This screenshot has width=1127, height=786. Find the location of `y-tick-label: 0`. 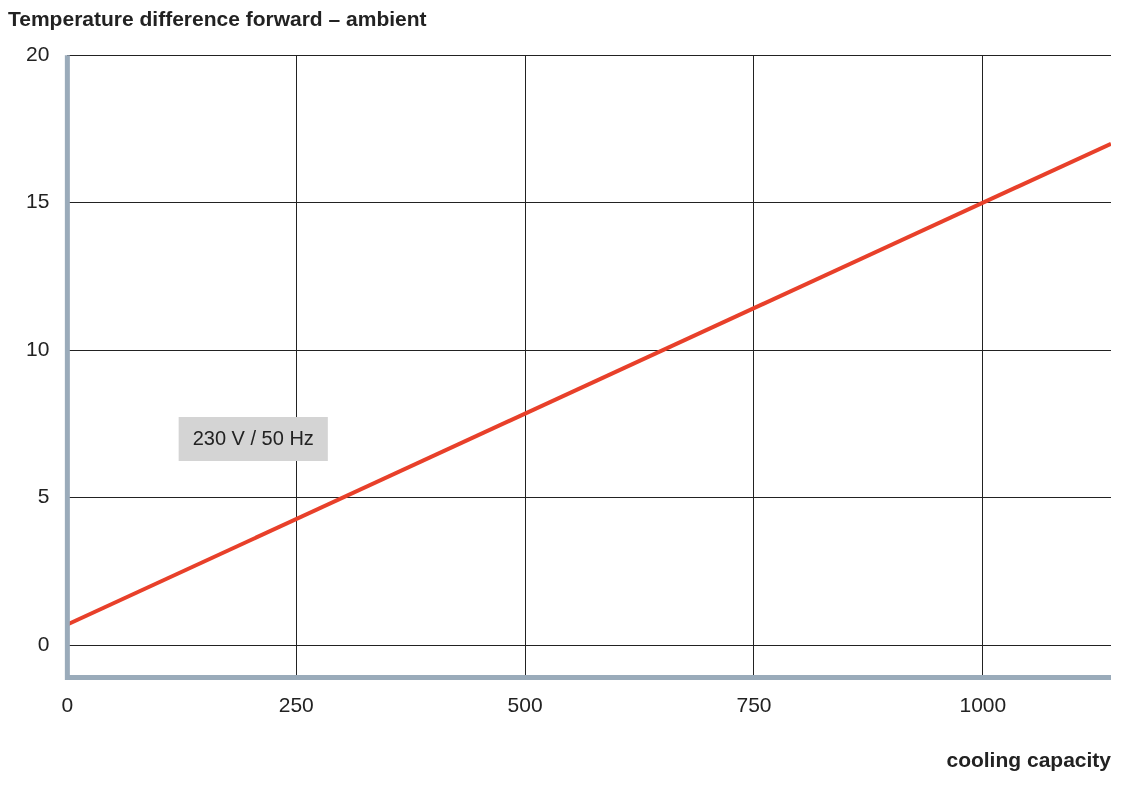

y-tick-label: 0 is located at coordinates (43, 643).